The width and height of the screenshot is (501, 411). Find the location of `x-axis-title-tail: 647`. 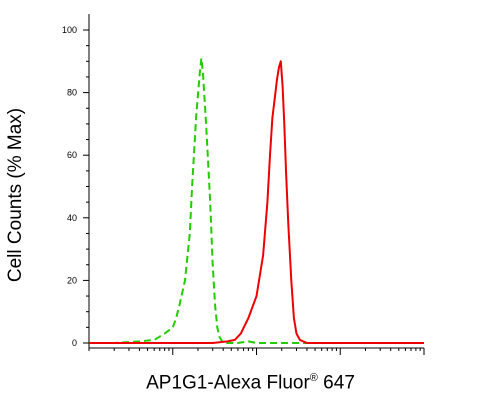

x-axis-title-tail: 647 is located at coordinates (336, 383).